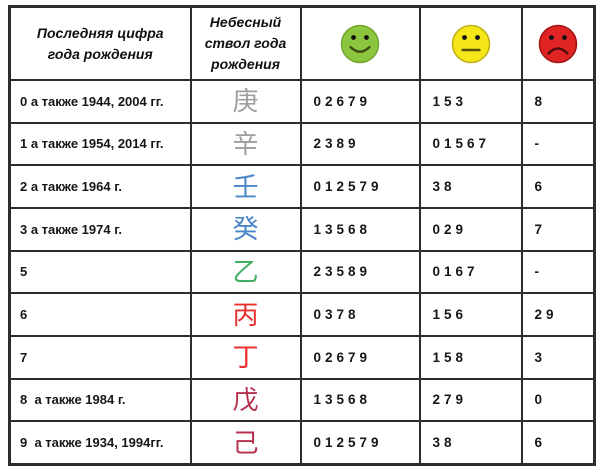 The image size is (600, 474). I want to click on neutral-digits-cell: 01567, so click(470, 144).